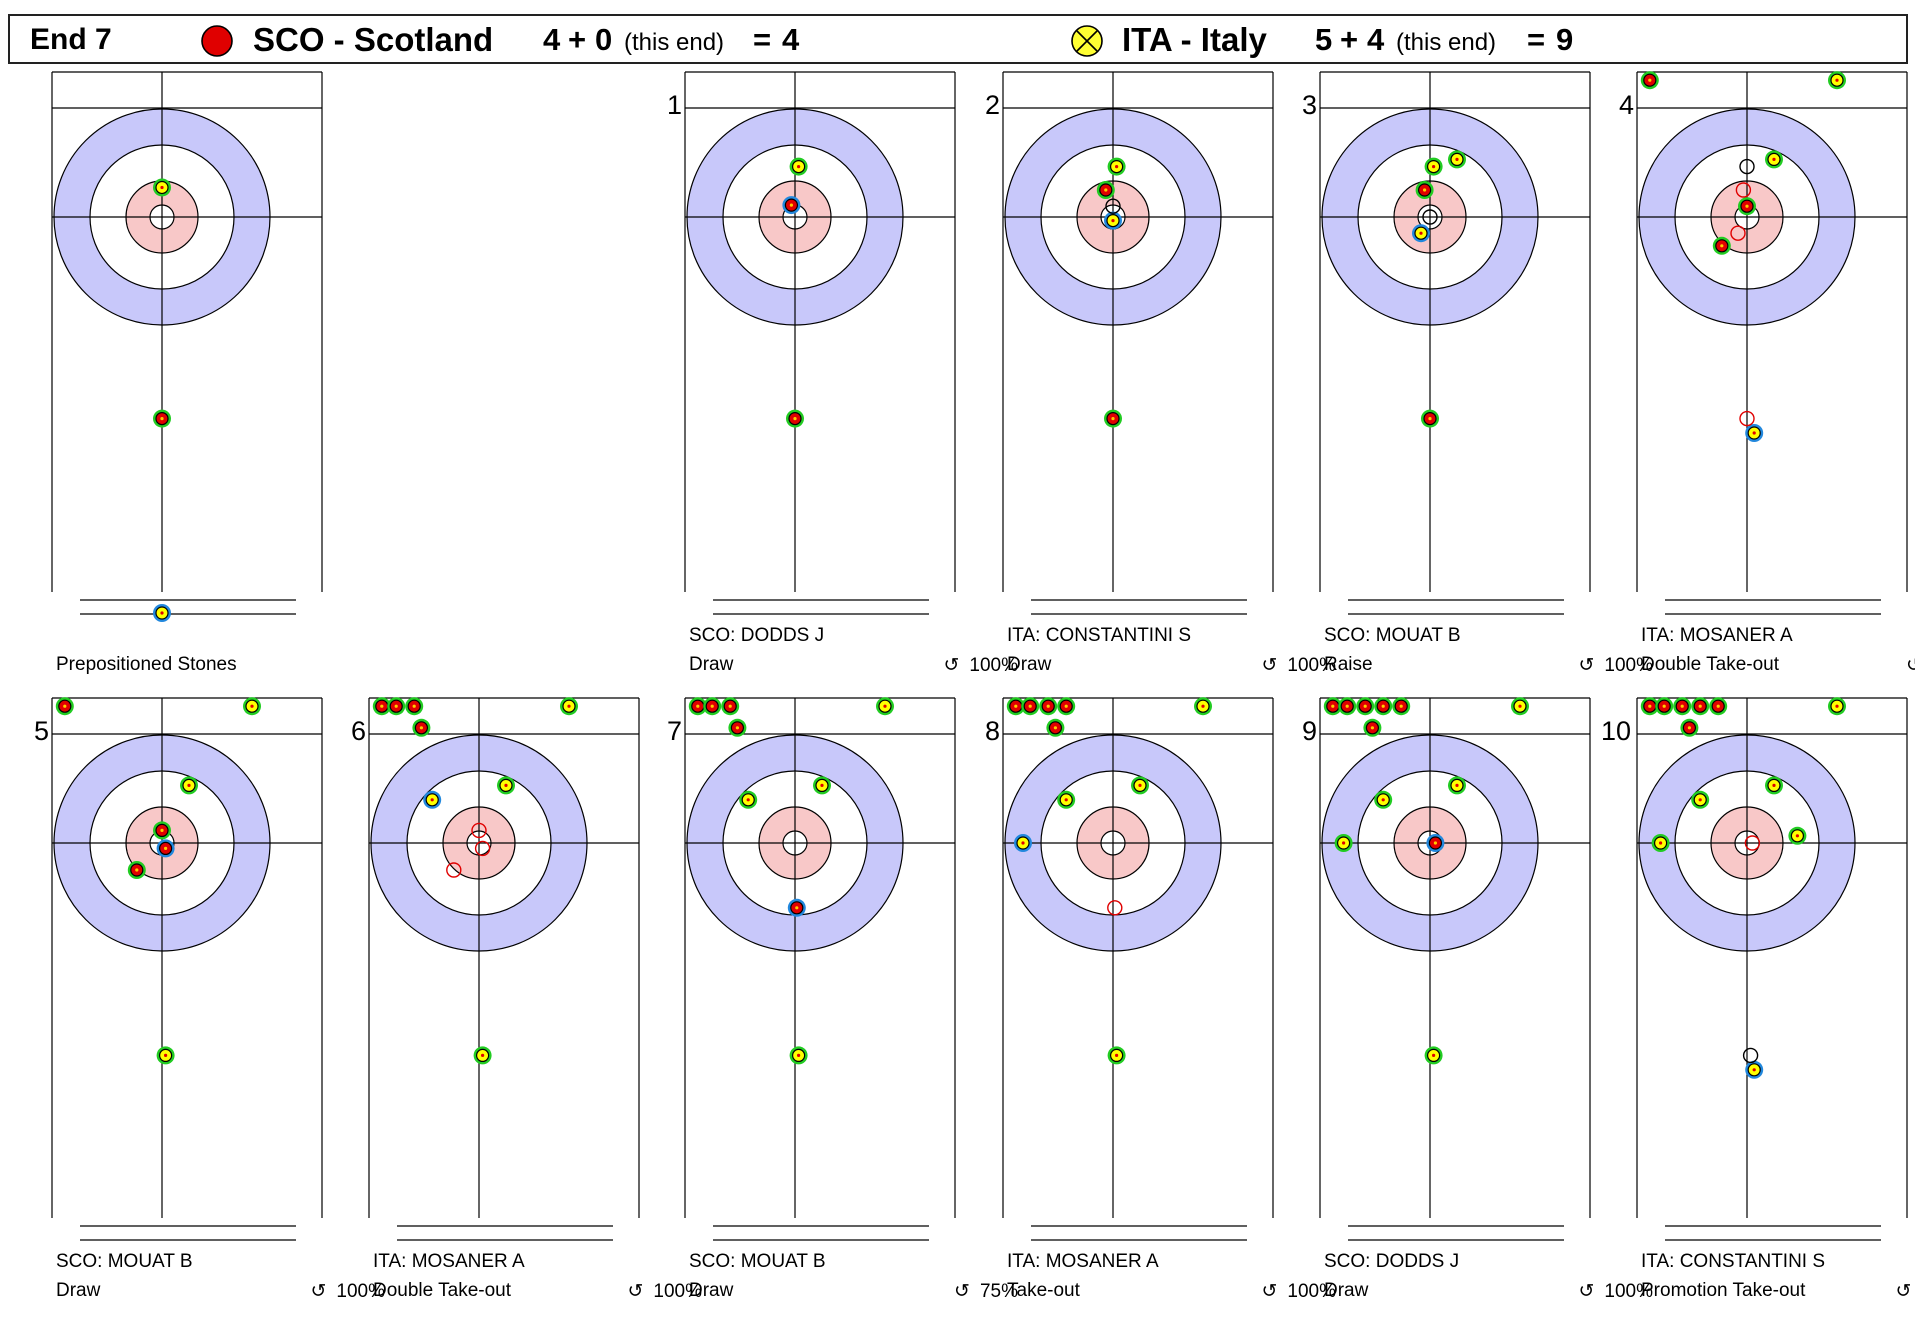 Image resolution: width=1915 pixels, height=1318 pixels. What do you see at coordinates (526, 1007) in the screenshot?
I see `shot-panel-s6: 6 ITA: MOSANER A Double Take-out ↺ 100%` at bounding box center [526, 1007].